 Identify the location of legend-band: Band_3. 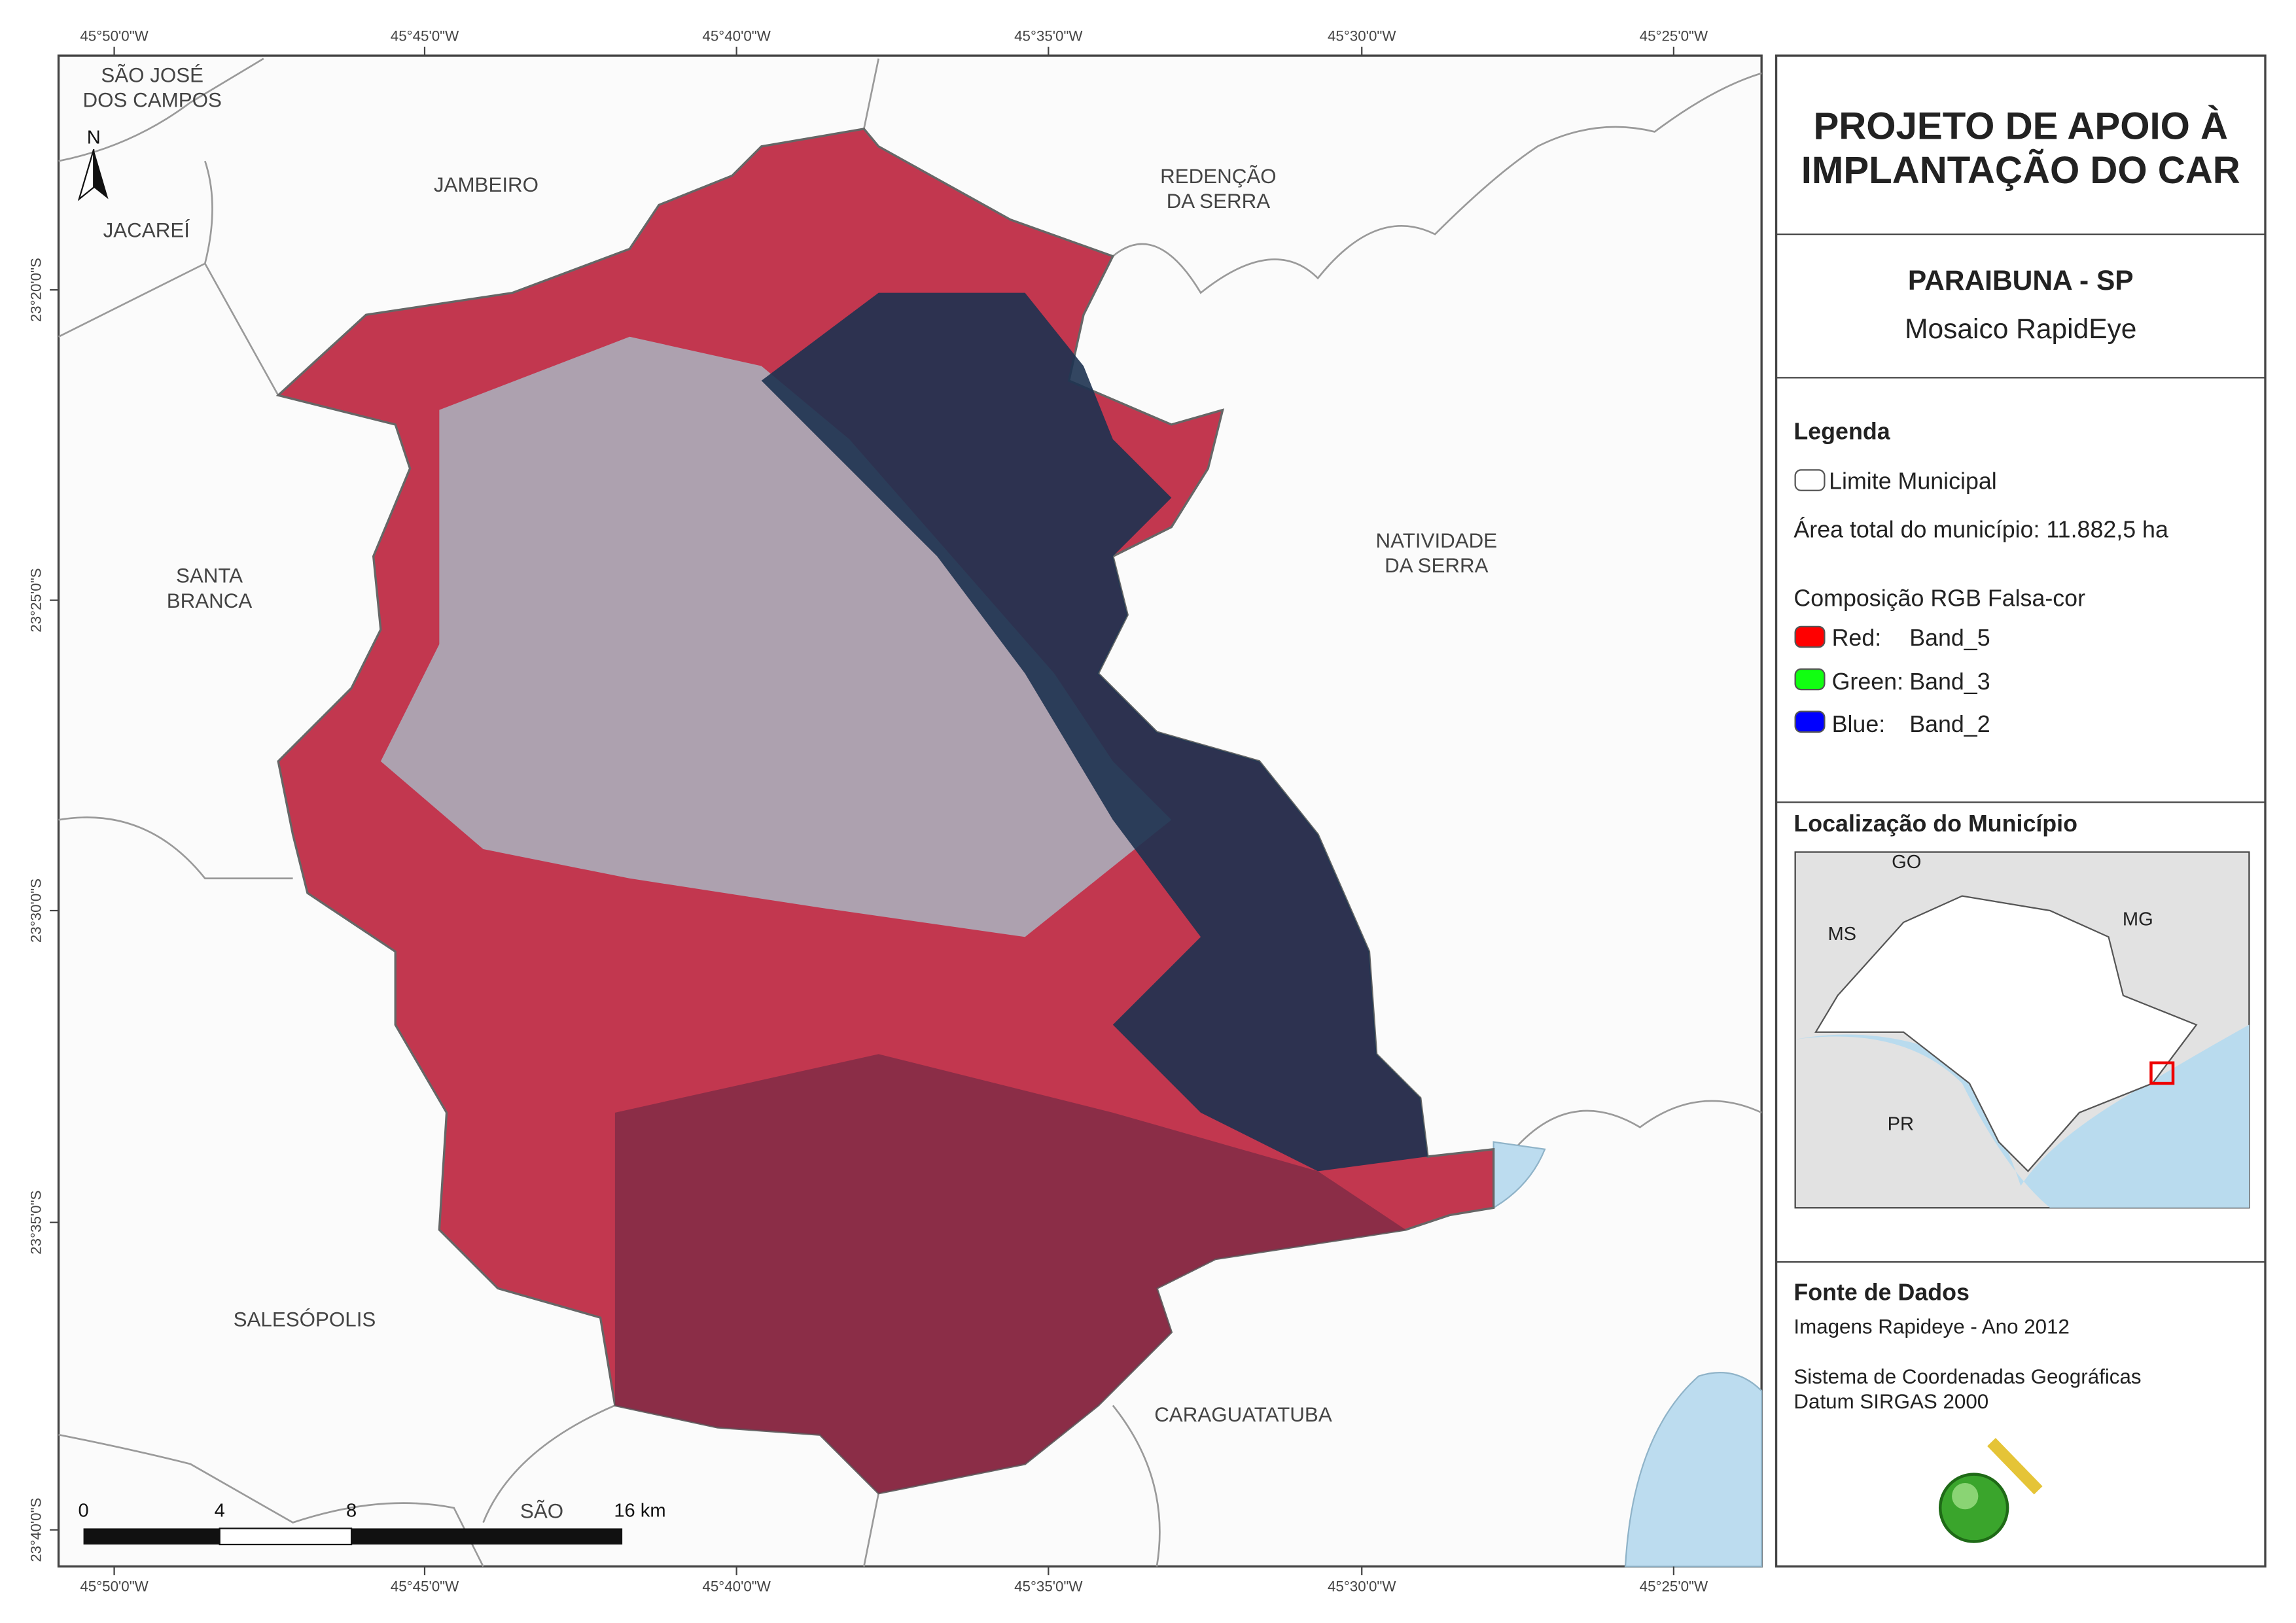
(1949, 682).